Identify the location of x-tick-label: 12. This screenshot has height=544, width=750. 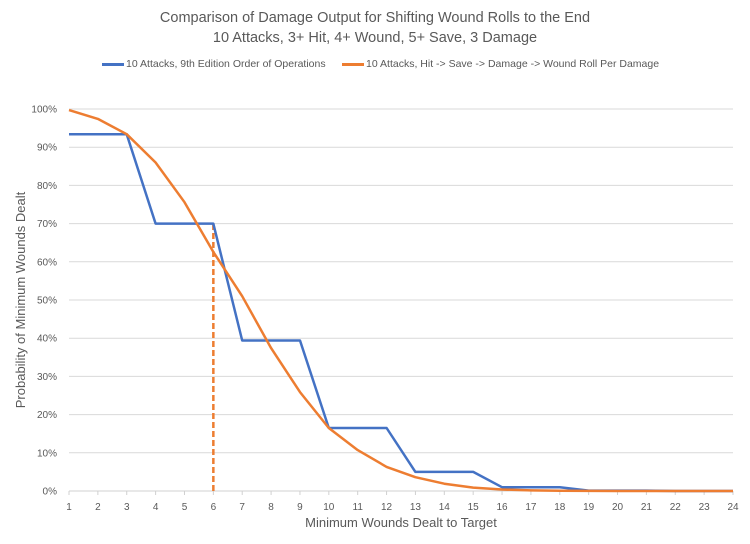
(387, 507).